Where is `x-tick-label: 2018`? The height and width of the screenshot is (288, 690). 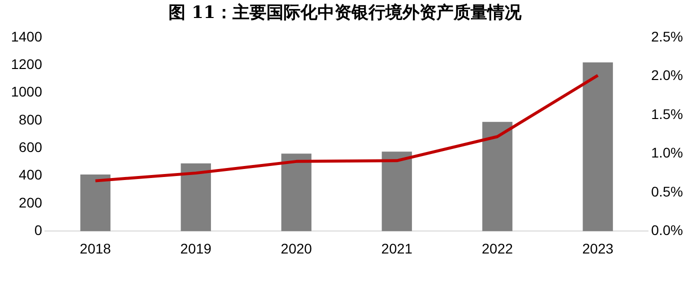 x-tick-label: 2018 is located at coordinates (96, 248).